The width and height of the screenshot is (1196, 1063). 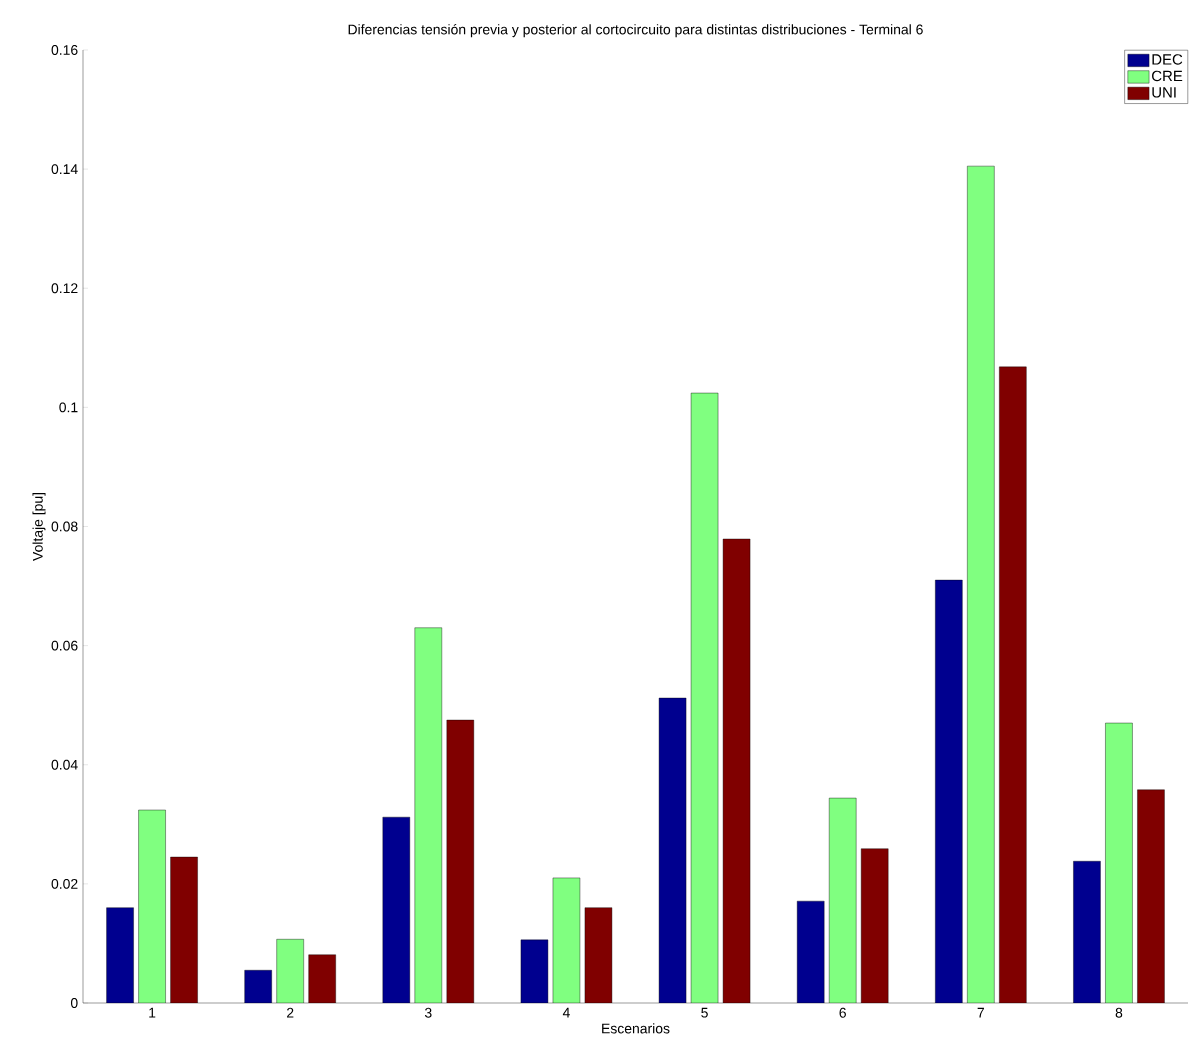 What do you see at coordinates (64, 883) in the screenshot?
I see `y-tick-label: 0.02` at bounding box center [64, 883].